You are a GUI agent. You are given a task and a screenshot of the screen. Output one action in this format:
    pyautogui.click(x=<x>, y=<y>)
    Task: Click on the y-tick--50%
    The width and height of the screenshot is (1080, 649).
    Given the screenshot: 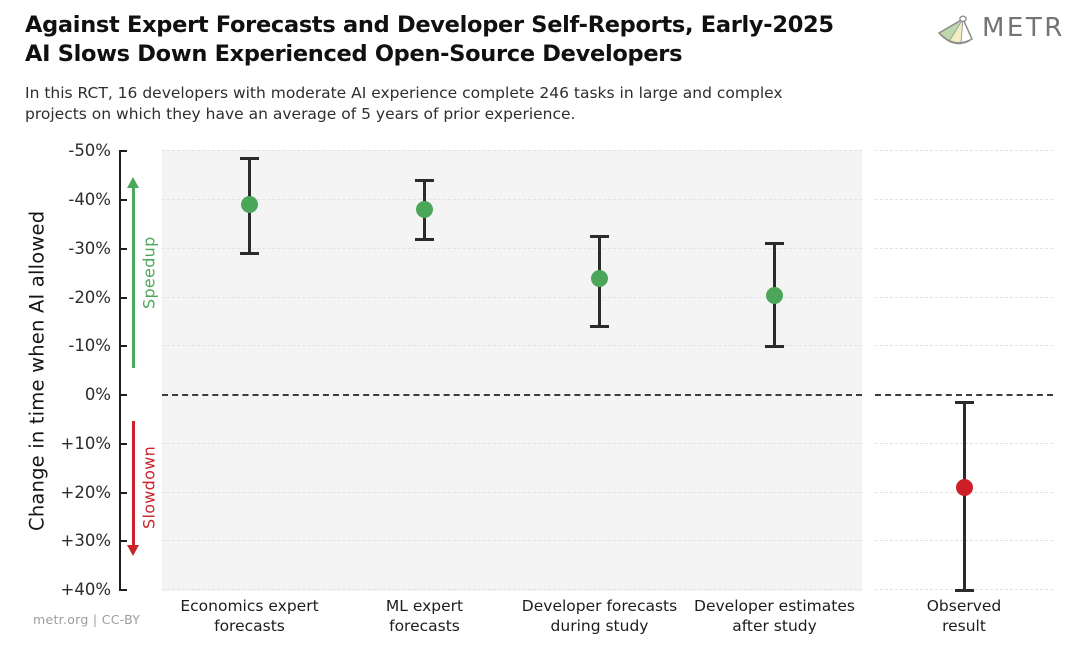 What is the action you would take?
    pyautogui.click(x=123, y=151)
    